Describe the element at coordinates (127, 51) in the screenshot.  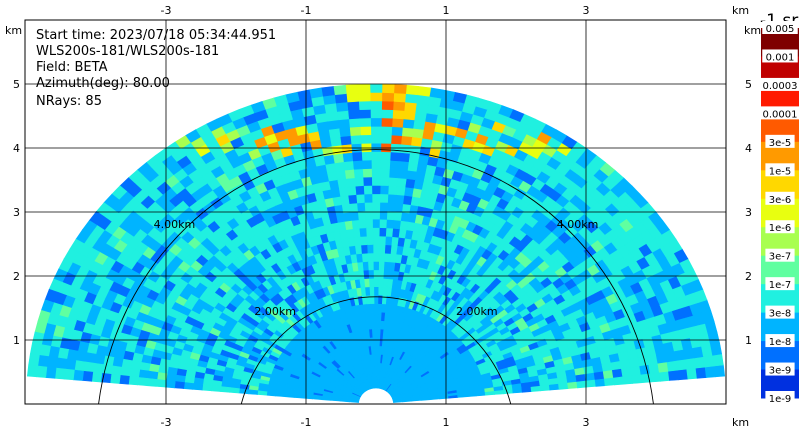
I see `instrument-text: WLS200s-181/WLS200s-181` at that location.